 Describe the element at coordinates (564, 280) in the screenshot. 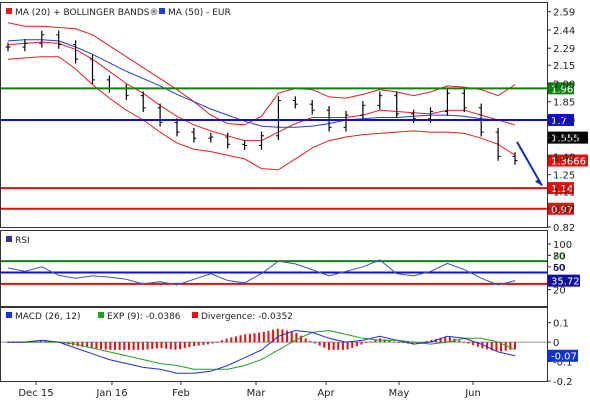

I see `rsi-current-tag` at that location.